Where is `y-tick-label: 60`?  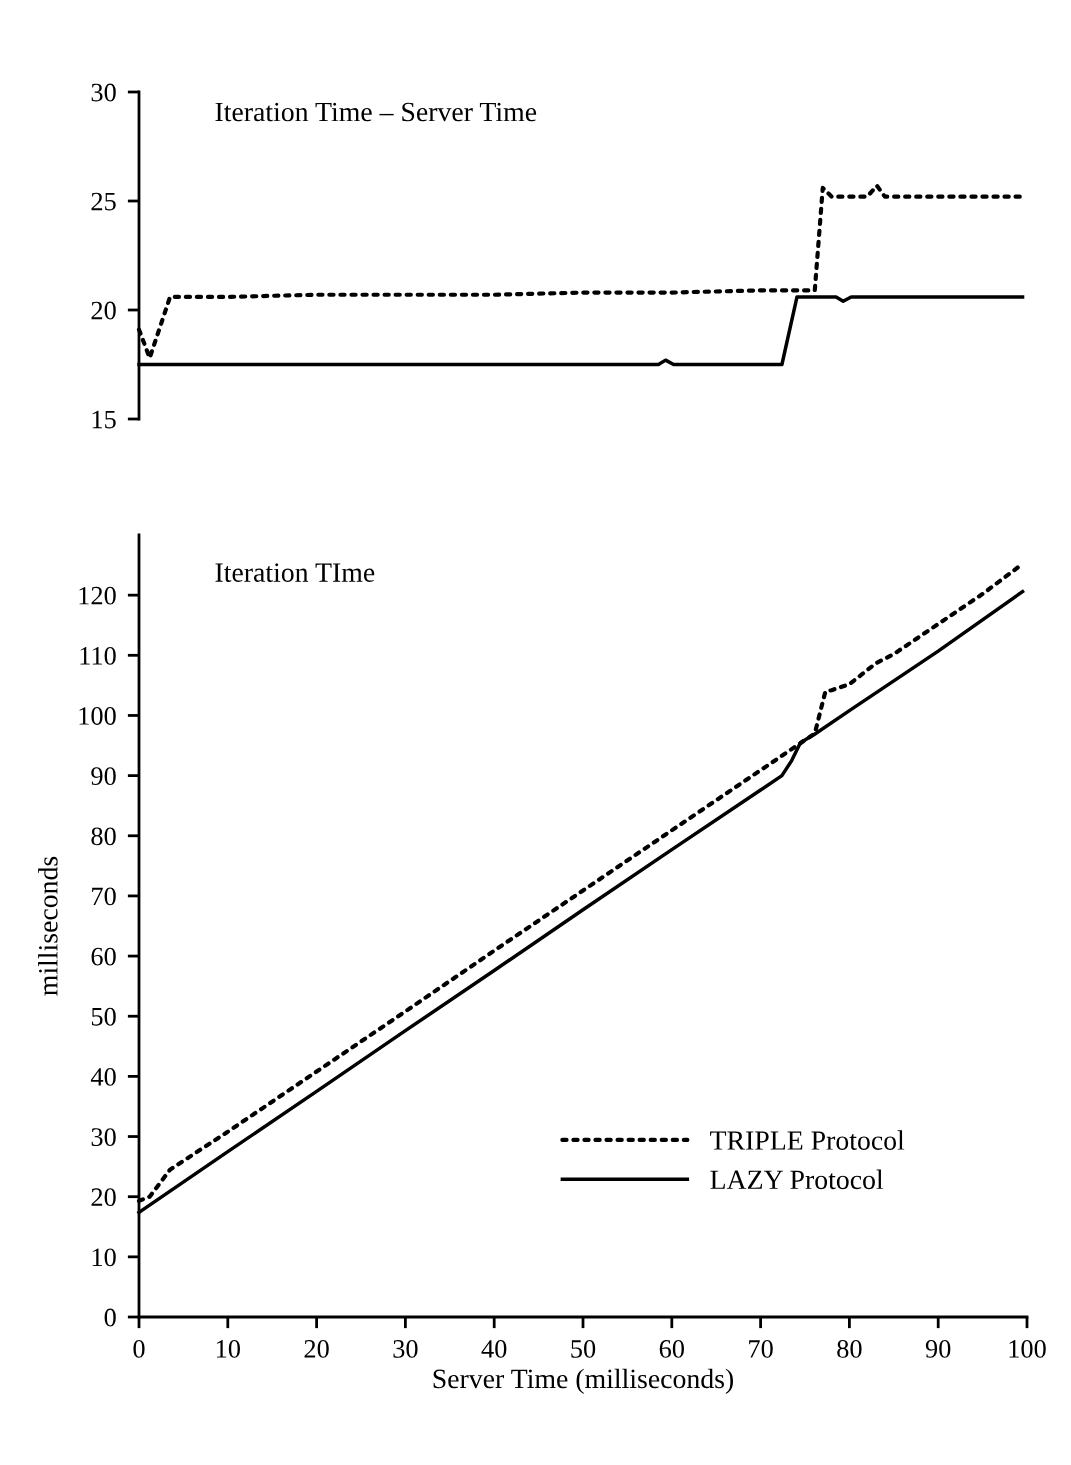
y-tick-label: 60 is located at coordinates (103, 956).